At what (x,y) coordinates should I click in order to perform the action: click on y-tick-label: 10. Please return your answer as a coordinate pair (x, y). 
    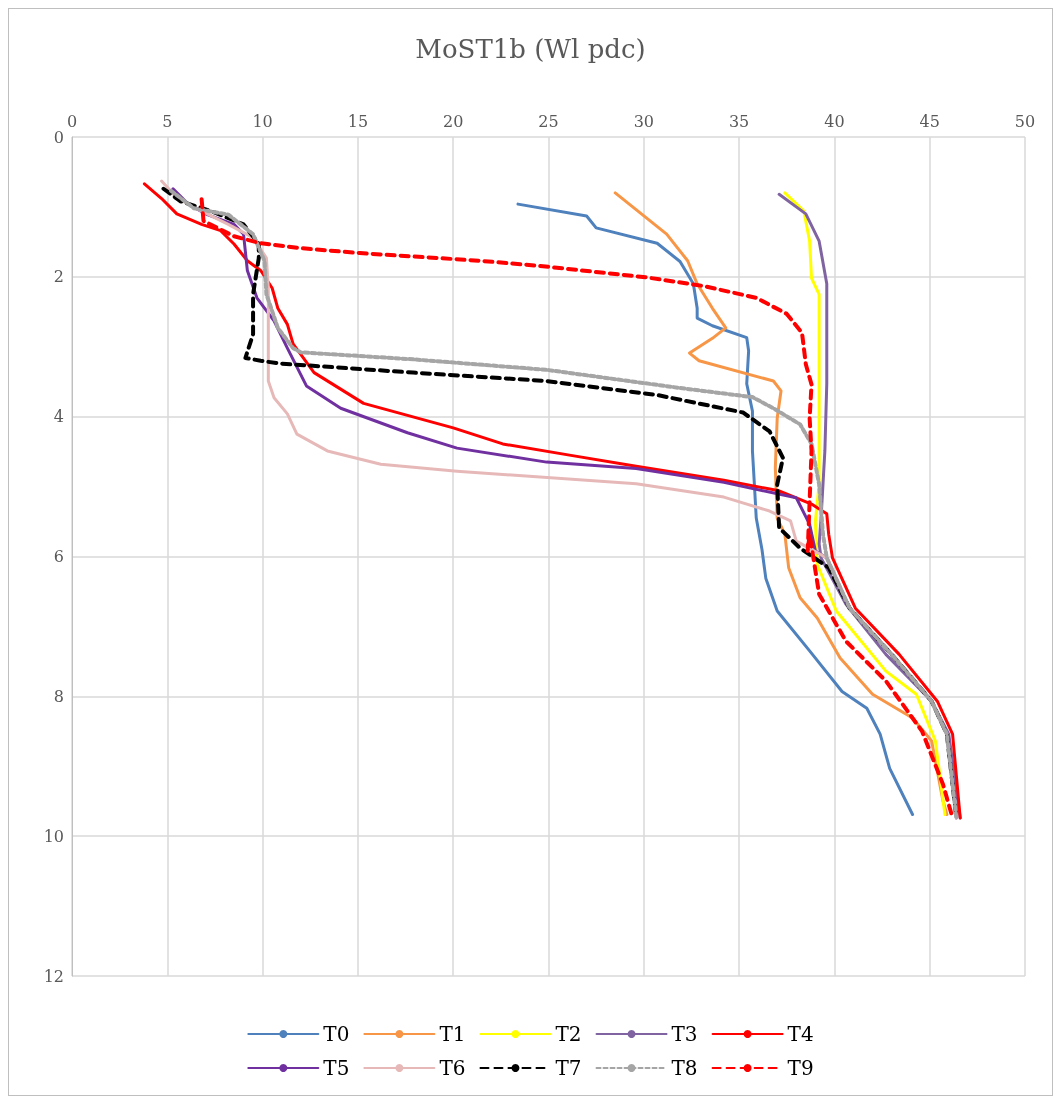
    Looking at the image, I should click on (53, 836).